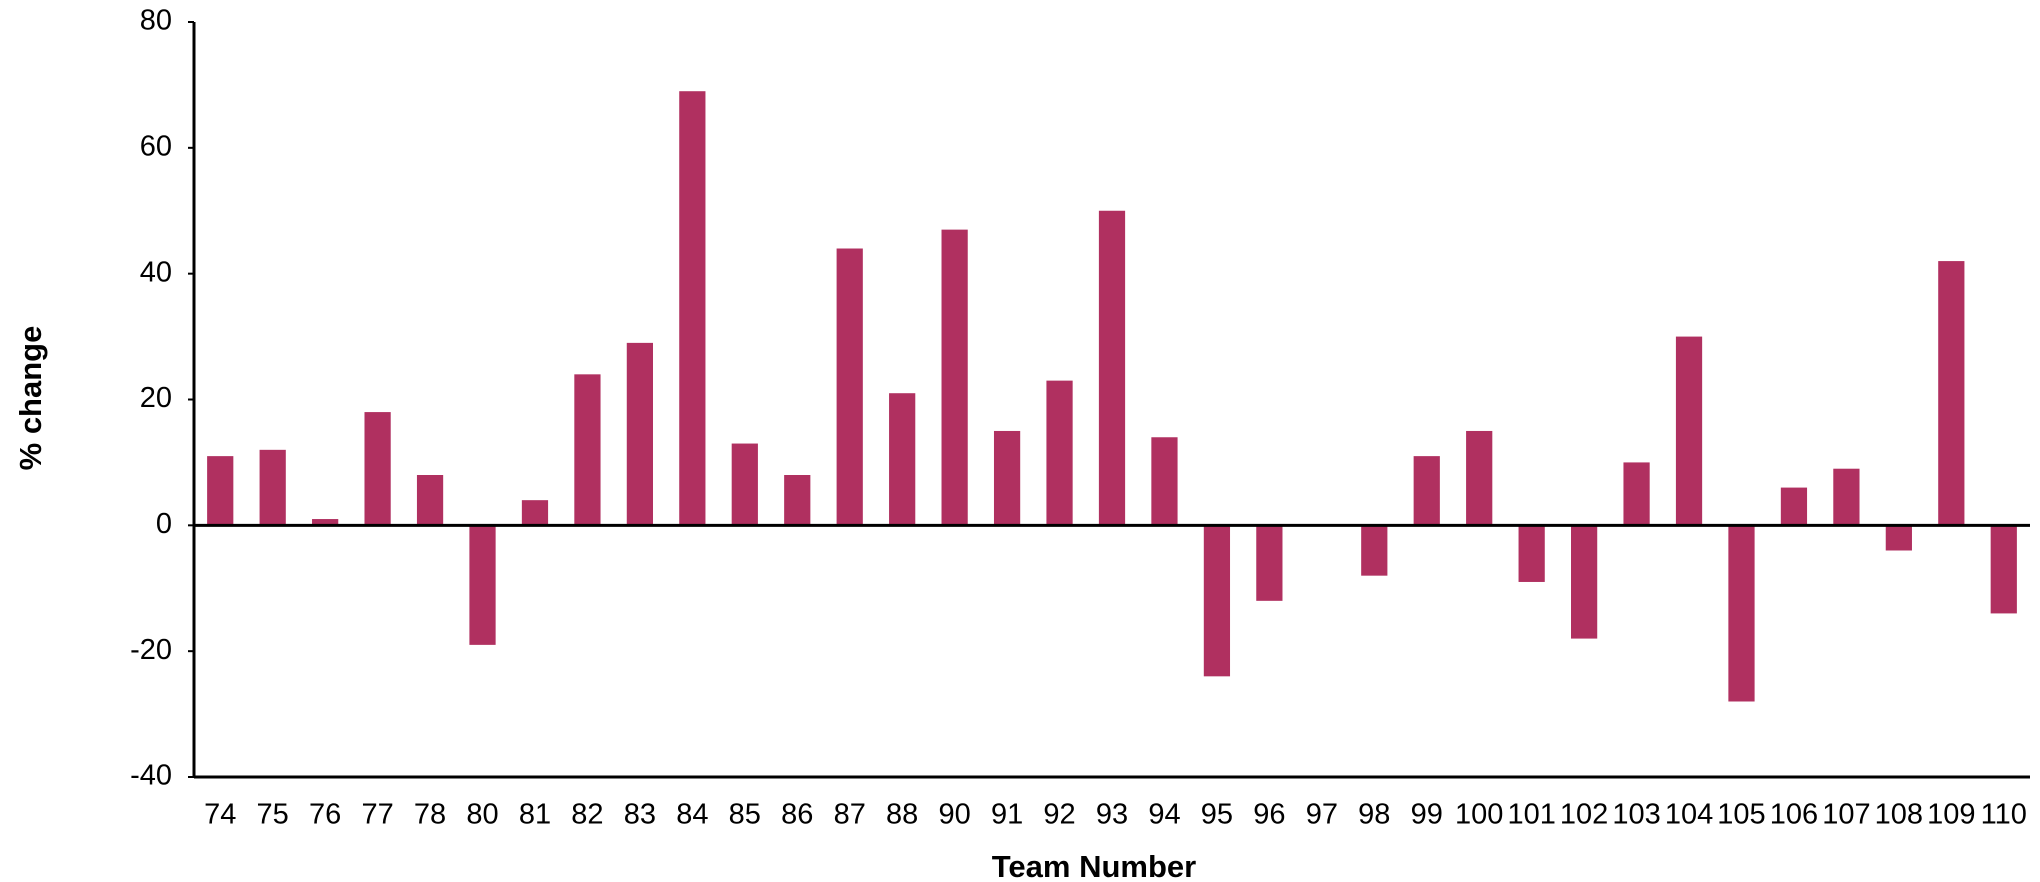 Image resolution: width=2040 pixels, height=882 pixels. What do you see at coordinates (1094, 865) in the screenshot?
I see `x-axis-title: Team Number` at bounding box center [1094, 865].